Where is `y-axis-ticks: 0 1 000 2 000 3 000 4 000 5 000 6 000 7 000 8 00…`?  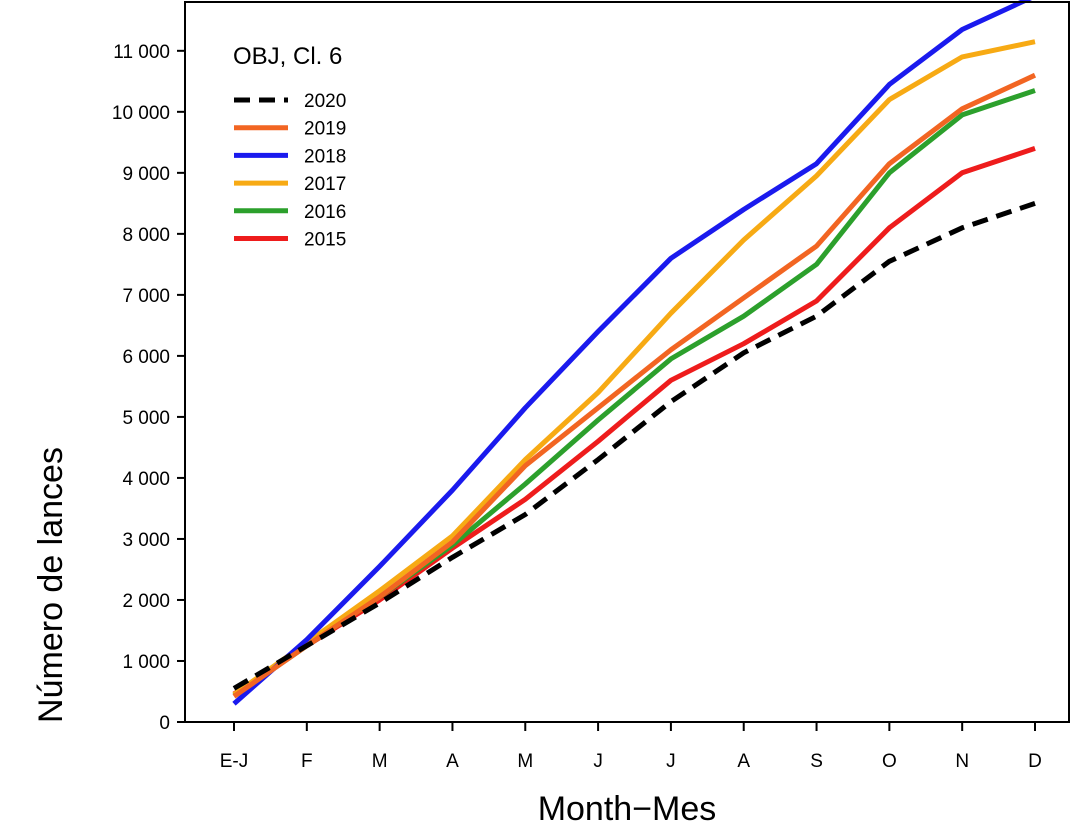
y-axis-ticks: 0 1 000 2 000 3 000 4 000 5 000 6 000 7 000 8 00… is located at coordinates (148, 388).